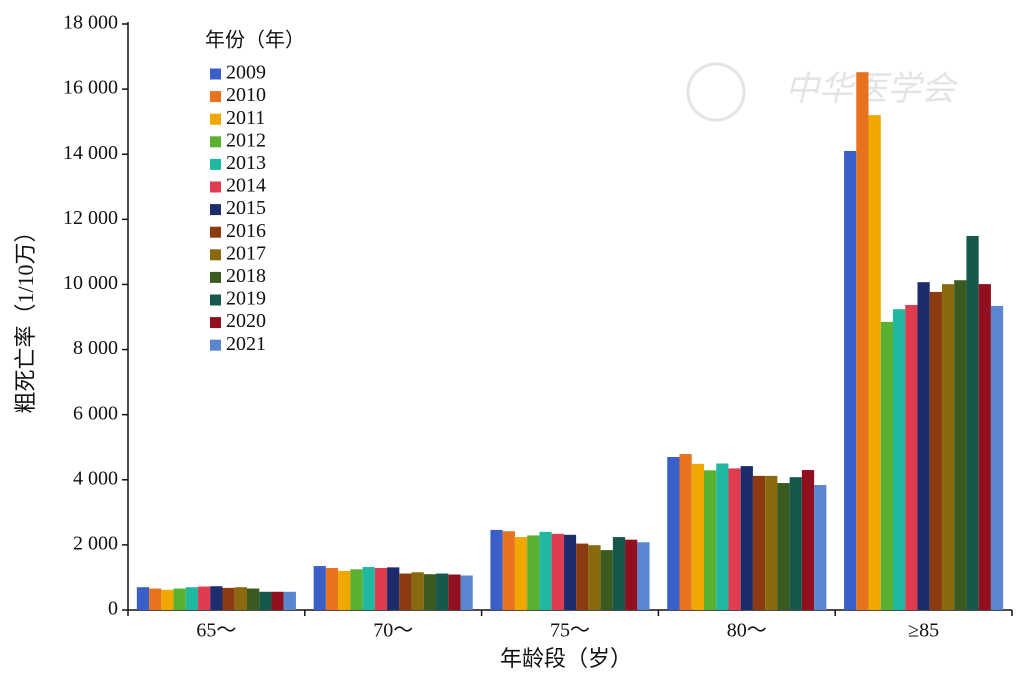 This screenshot has width=1026, height=689. I want to click on y-tick-label: 8 000, so click(95, 348).